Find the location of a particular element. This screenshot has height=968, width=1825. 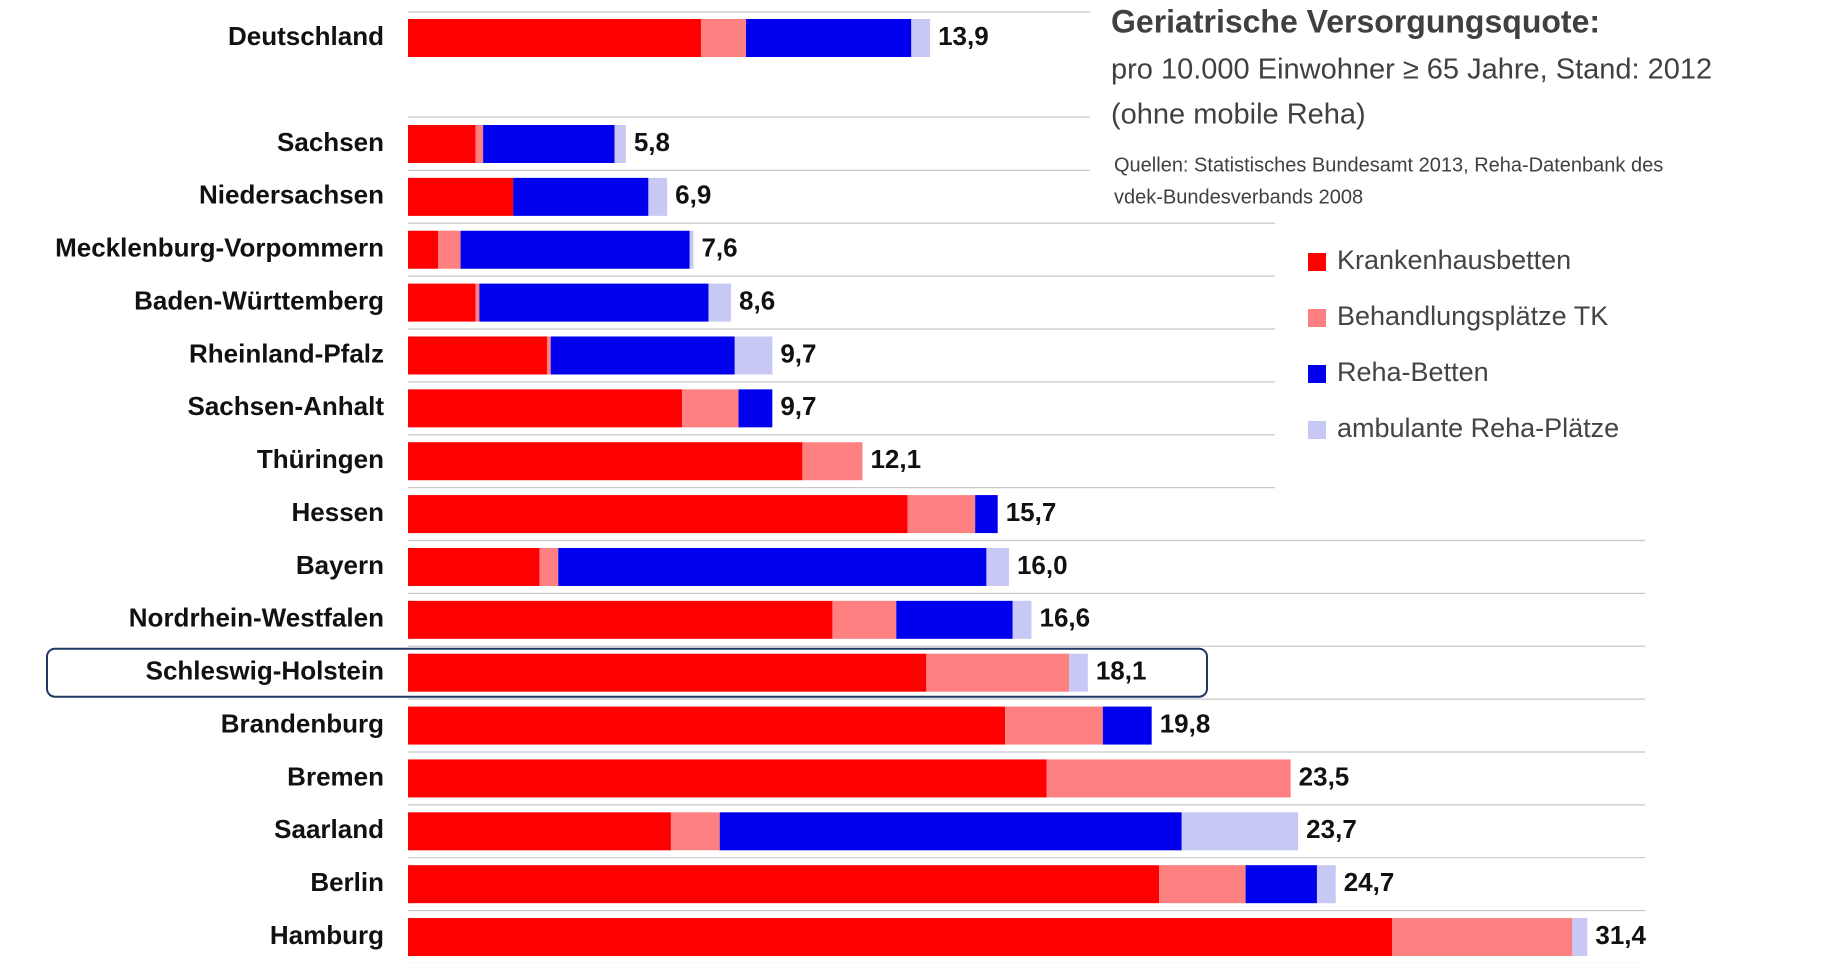

value-label: 23,7 is located at coordinates (1331, 829).